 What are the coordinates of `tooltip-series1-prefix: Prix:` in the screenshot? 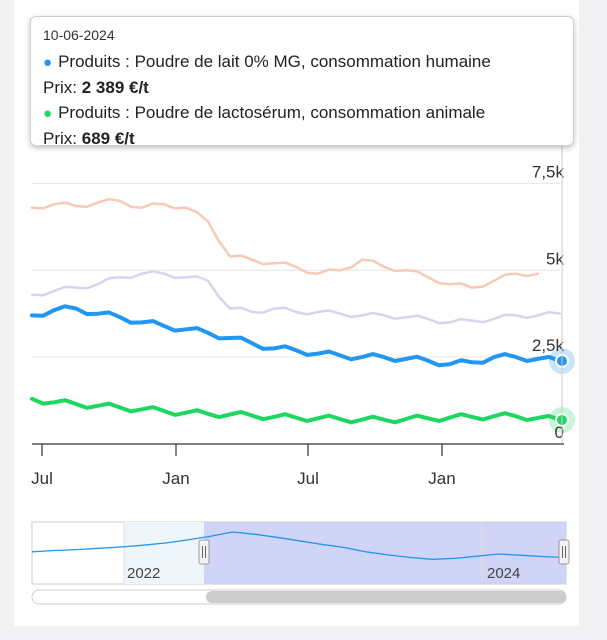 It's located at (62, 87).